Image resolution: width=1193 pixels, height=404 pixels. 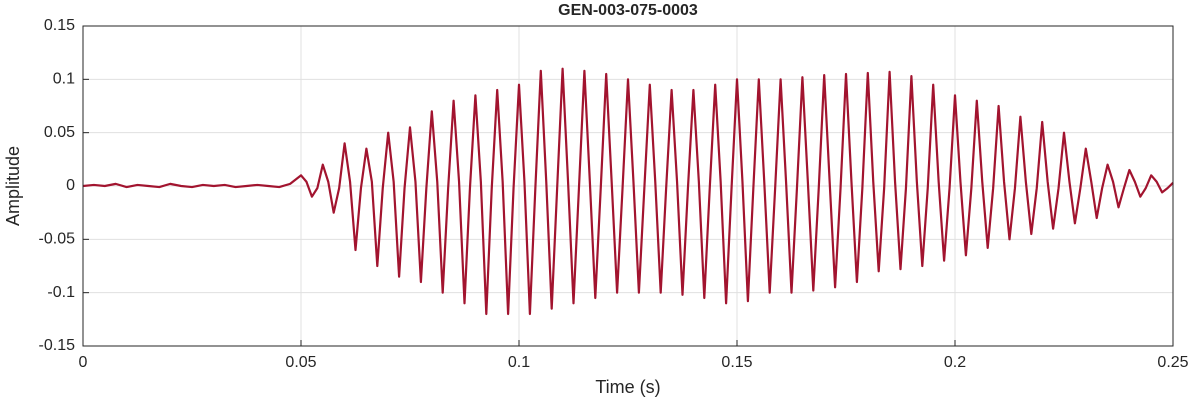 What do you see at coordinates (736, 362) in the screenshot?
I see `x-tick-label: 0.15` at bounding box center [736, 362].